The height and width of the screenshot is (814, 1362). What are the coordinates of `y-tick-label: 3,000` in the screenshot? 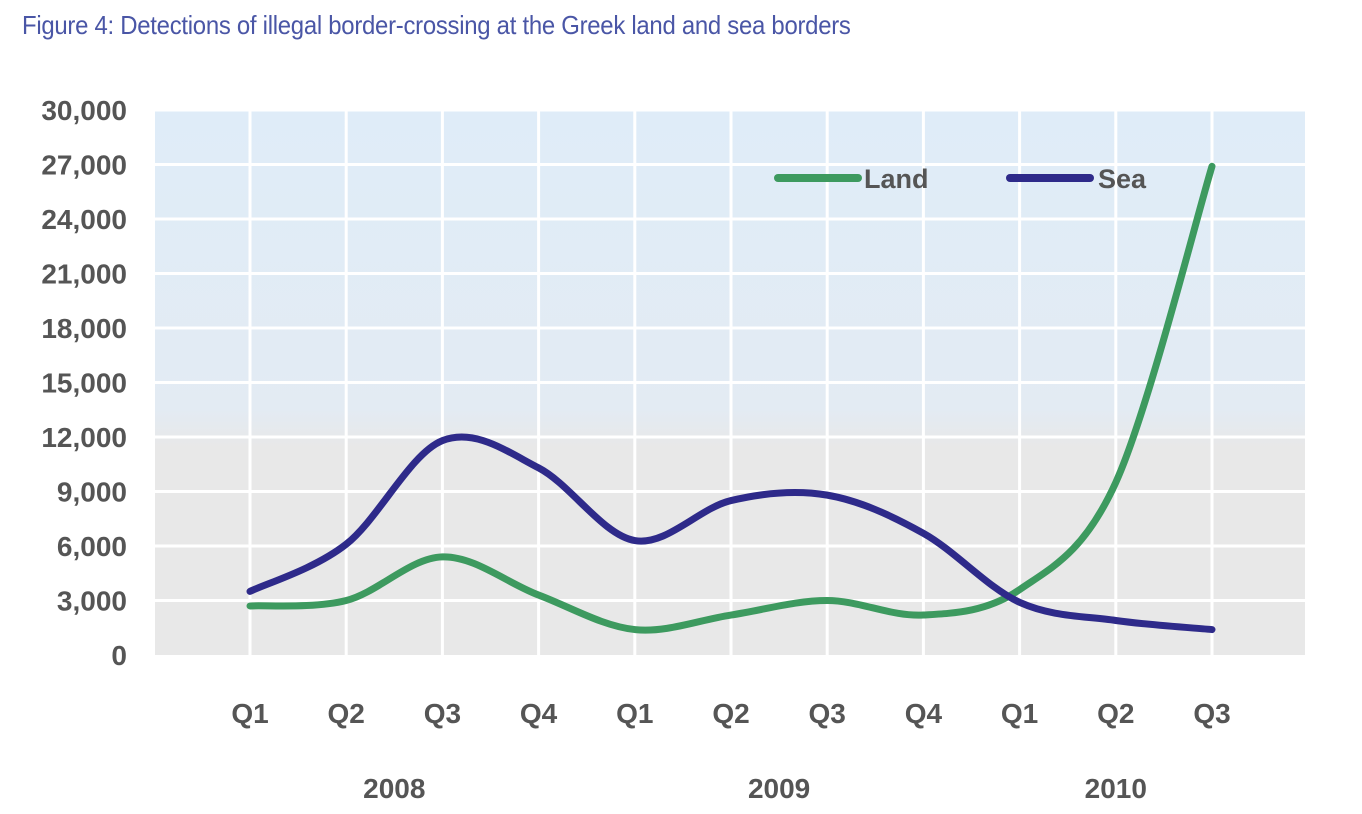 It's located at (92, 601).